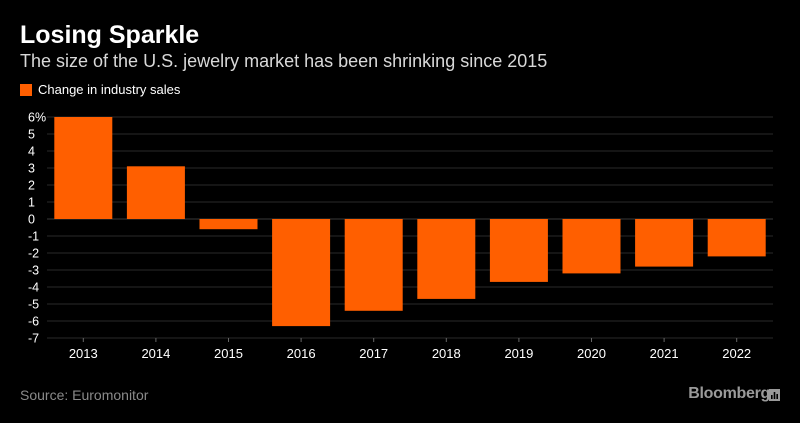  I want to click on bar-2016, so click(301, 273).